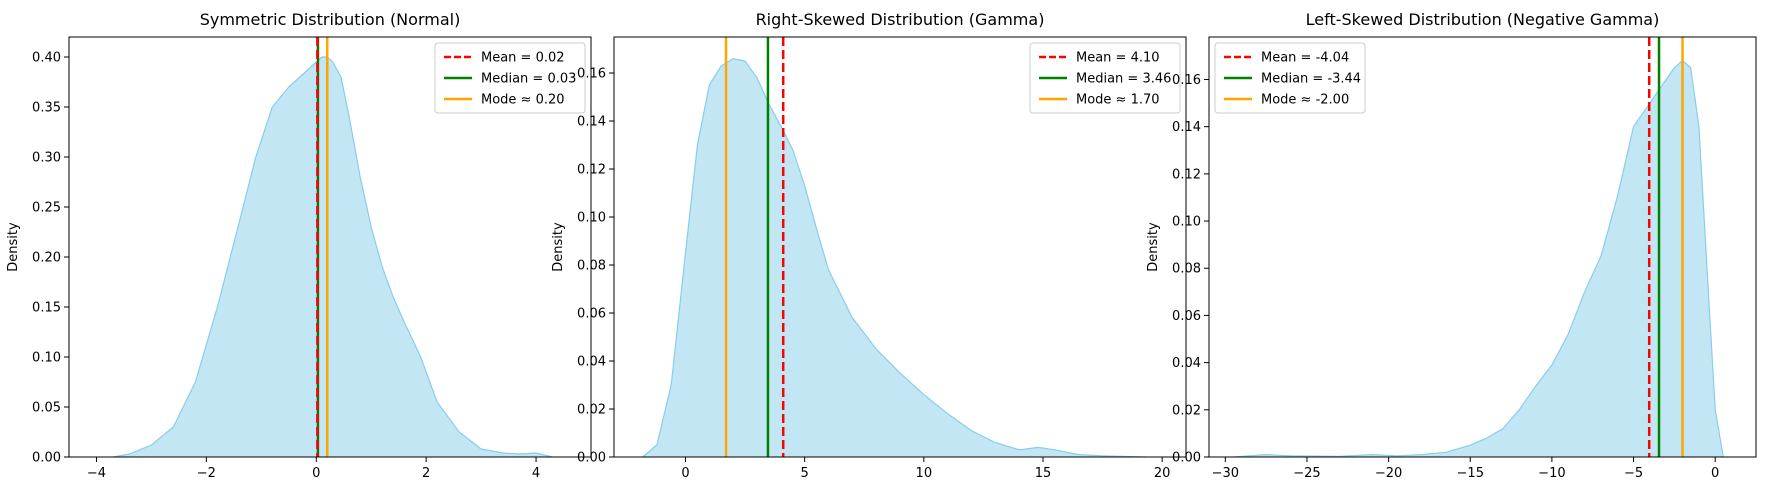  Describe the element at coordinates (46, 208) in the screenshot. I see `y-tick-label: 0.25` at that location.